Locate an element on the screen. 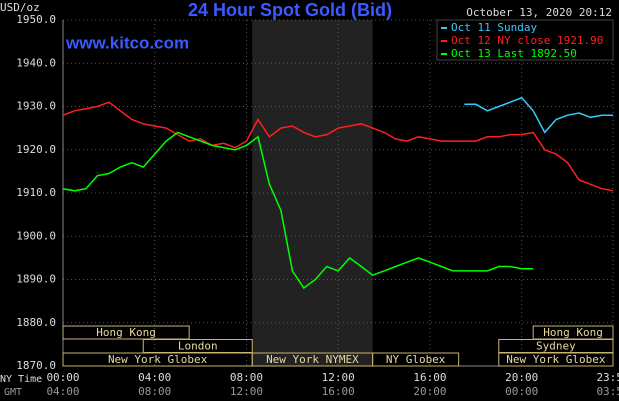  x-tick-label: 23:59 is located at coordinates (607, 377).